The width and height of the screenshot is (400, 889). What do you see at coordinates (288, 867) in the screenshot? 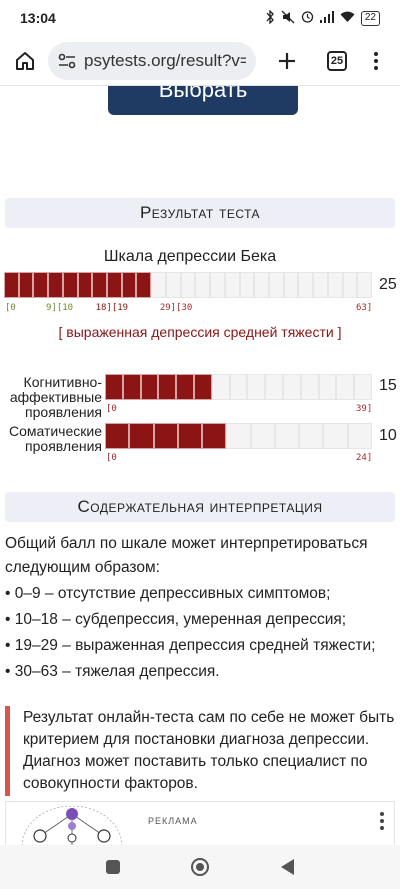
I see `back-button` at bounding box center [288, 867].